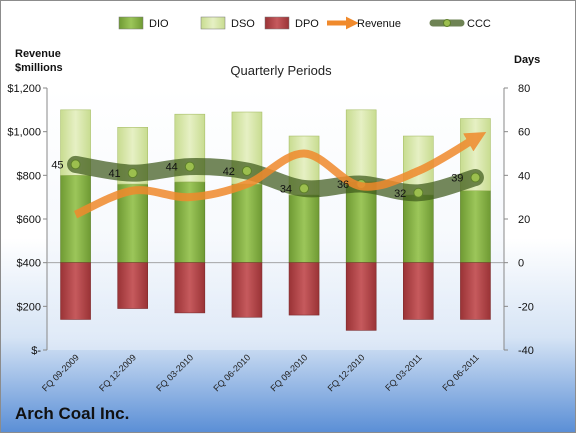  What do you see at coordinates (457, 179) in the screenshot?
I see `ccc-data-label: 39` at bounding box center [457, 179].